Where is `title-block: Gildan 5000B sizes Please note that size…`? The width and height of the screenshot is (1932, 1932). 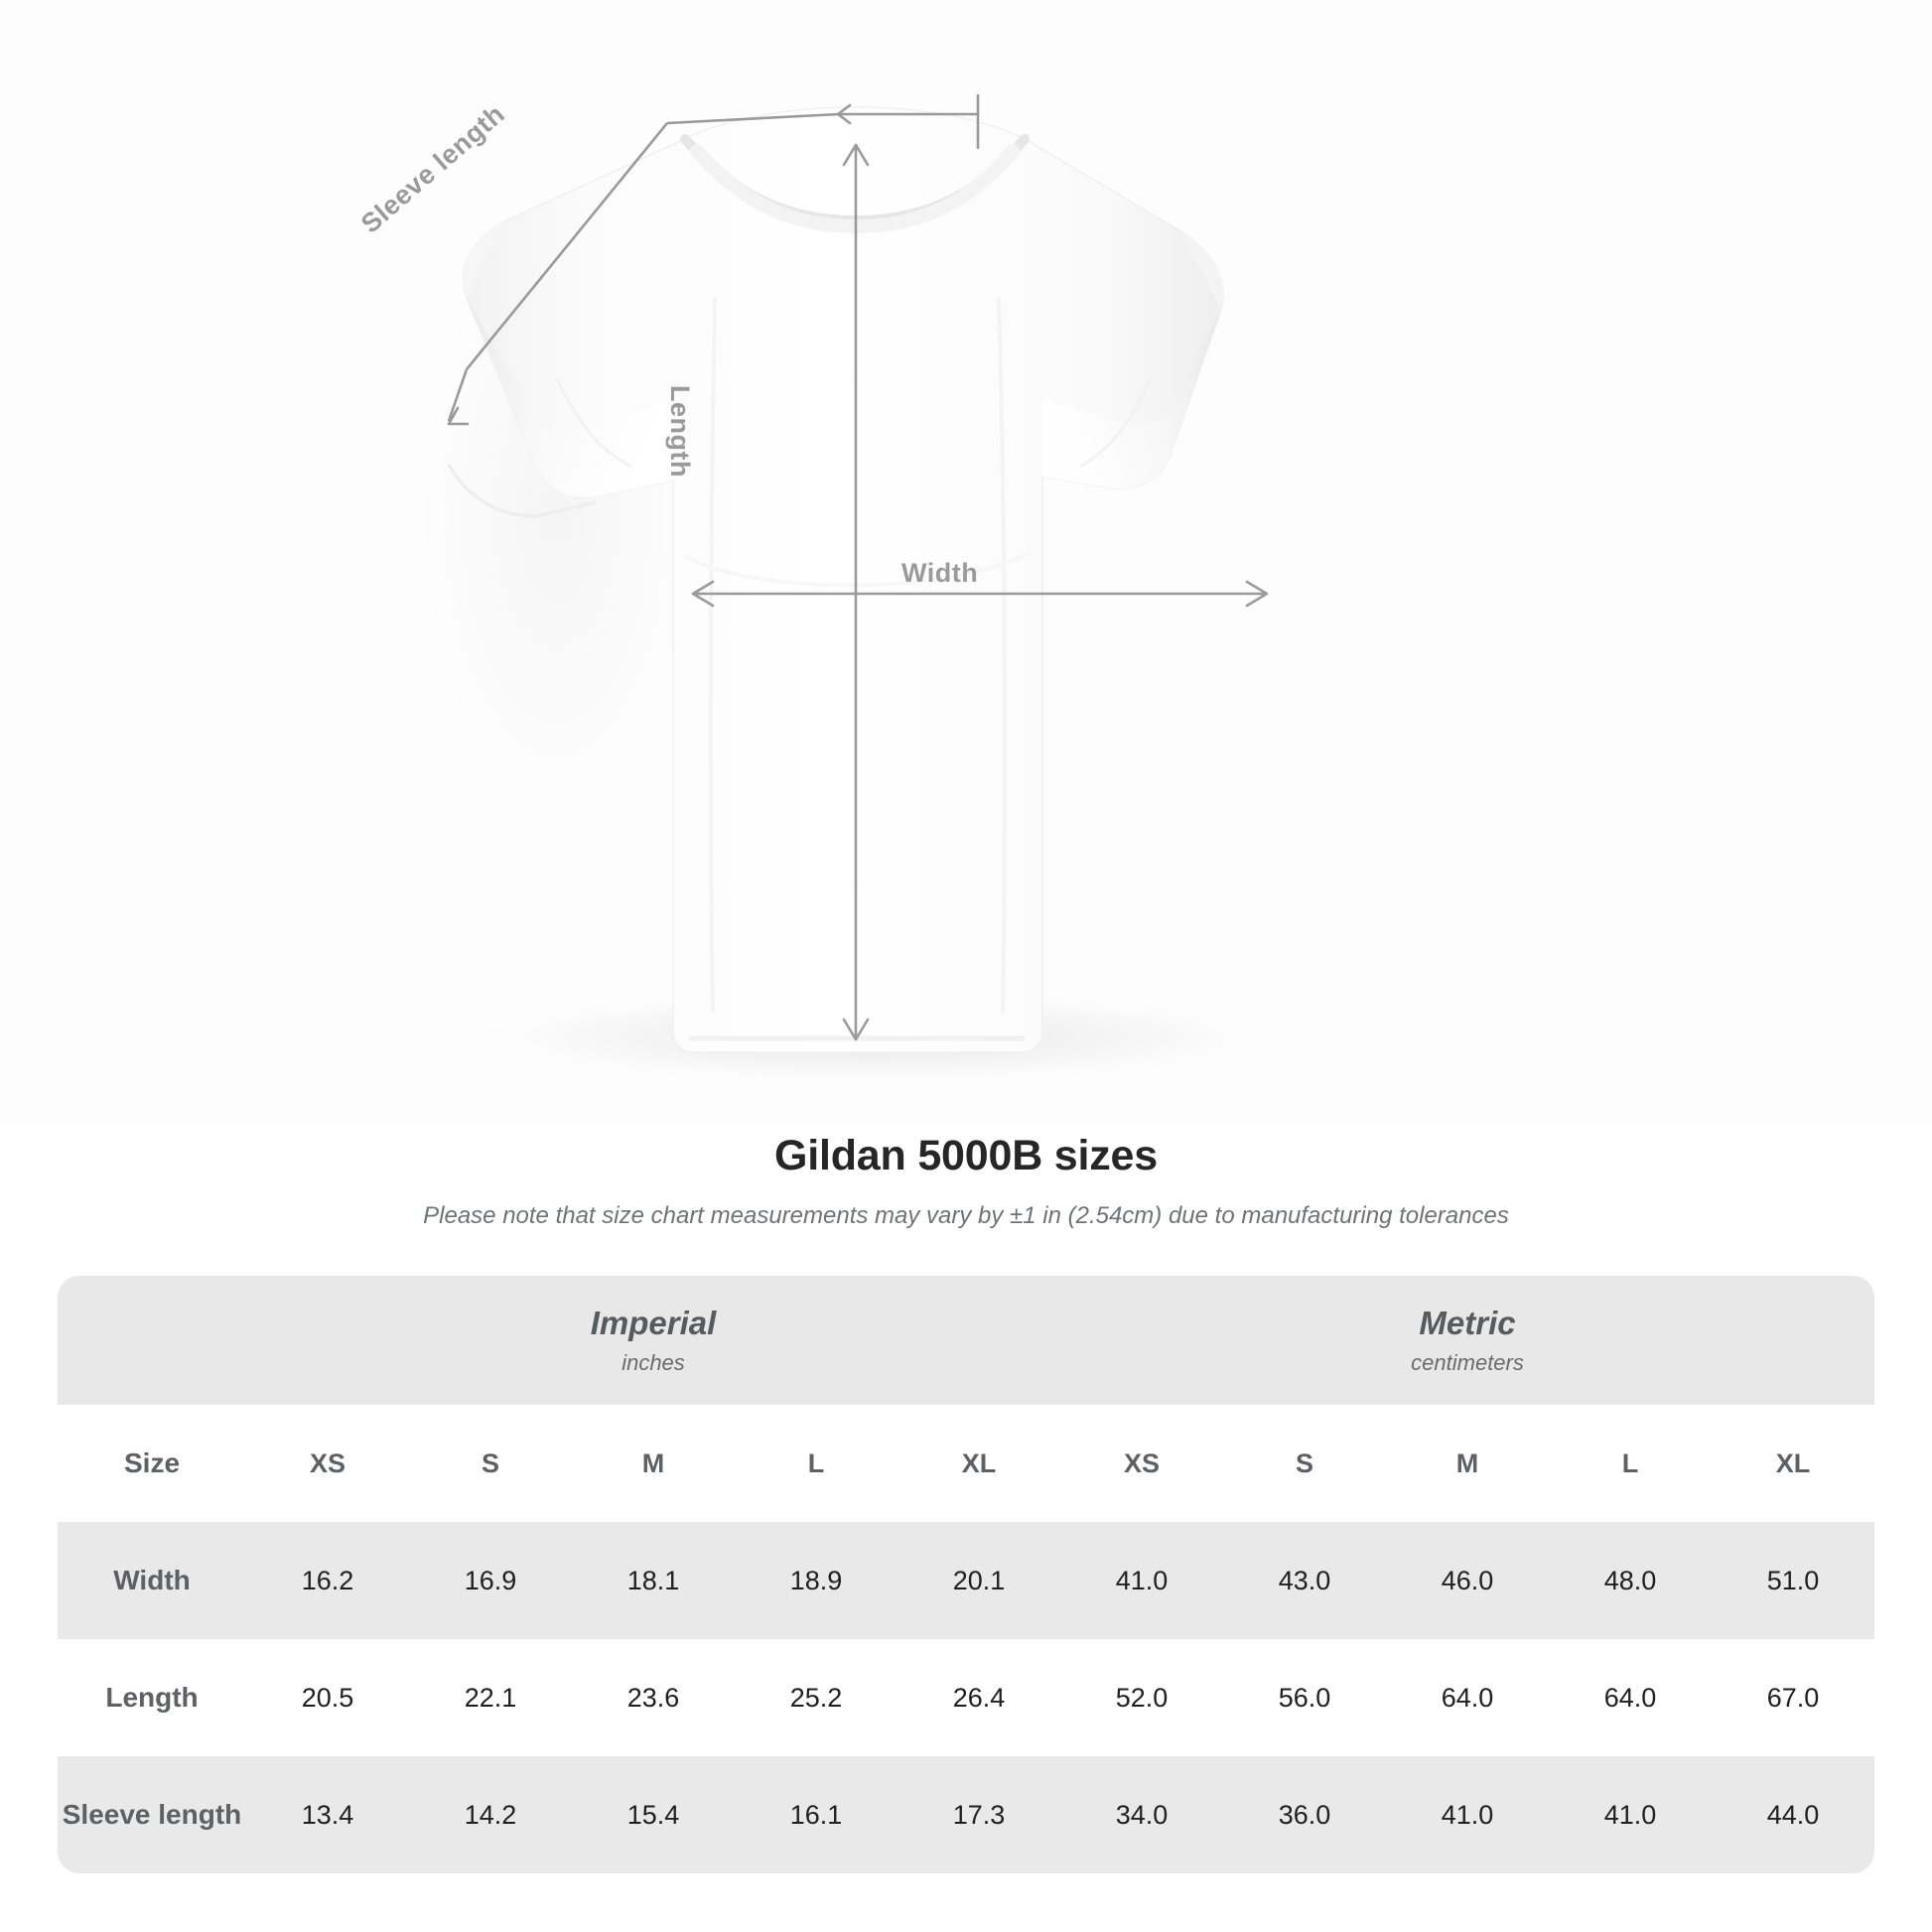 title-block: Gildan 5000B sizes Please note that size… is located at coordinates (966, 1181).